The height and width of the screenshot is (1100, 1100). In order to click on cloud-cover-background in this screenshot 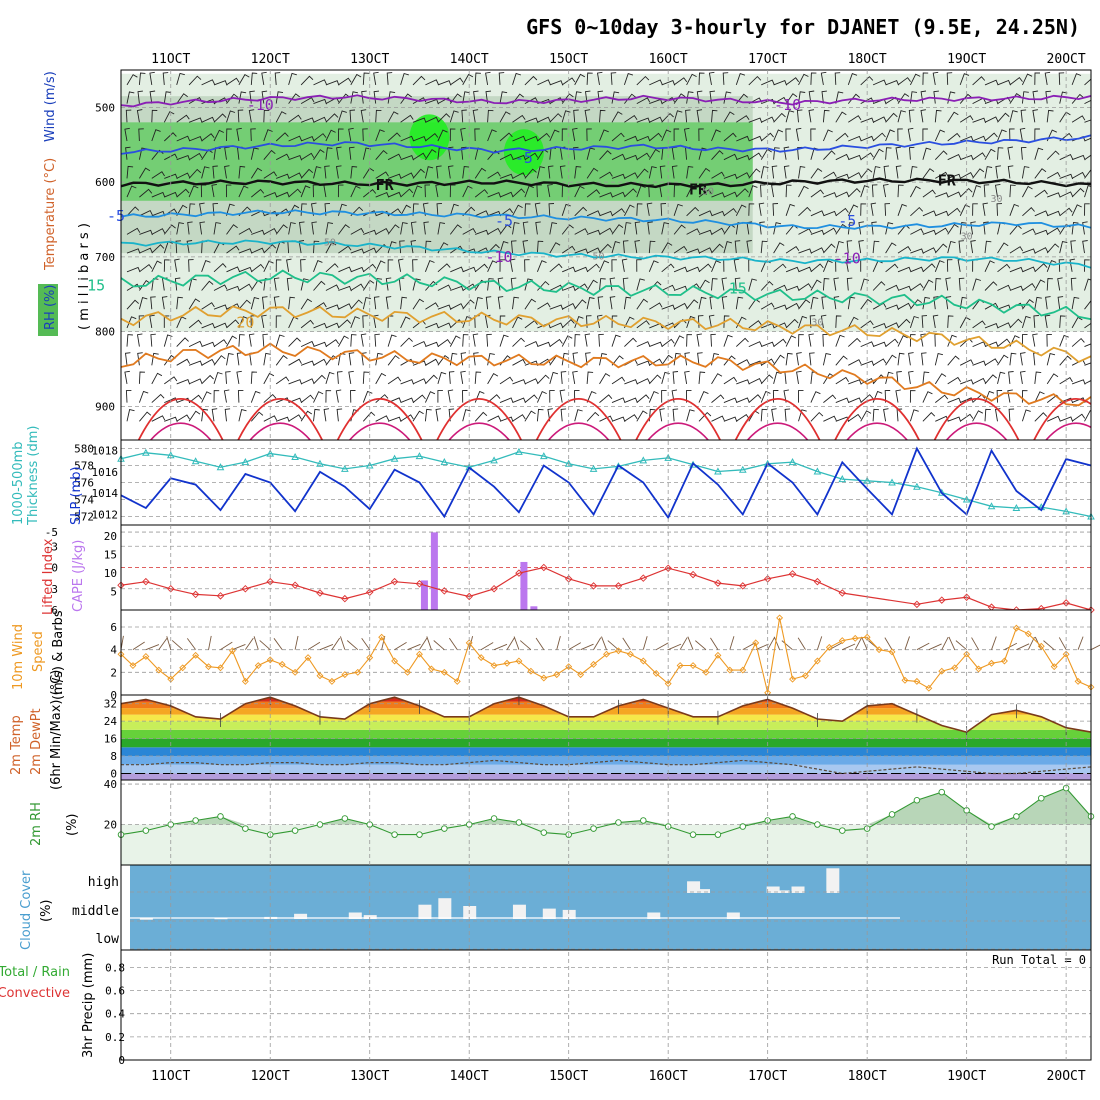, I will do `click(610, 907)`.